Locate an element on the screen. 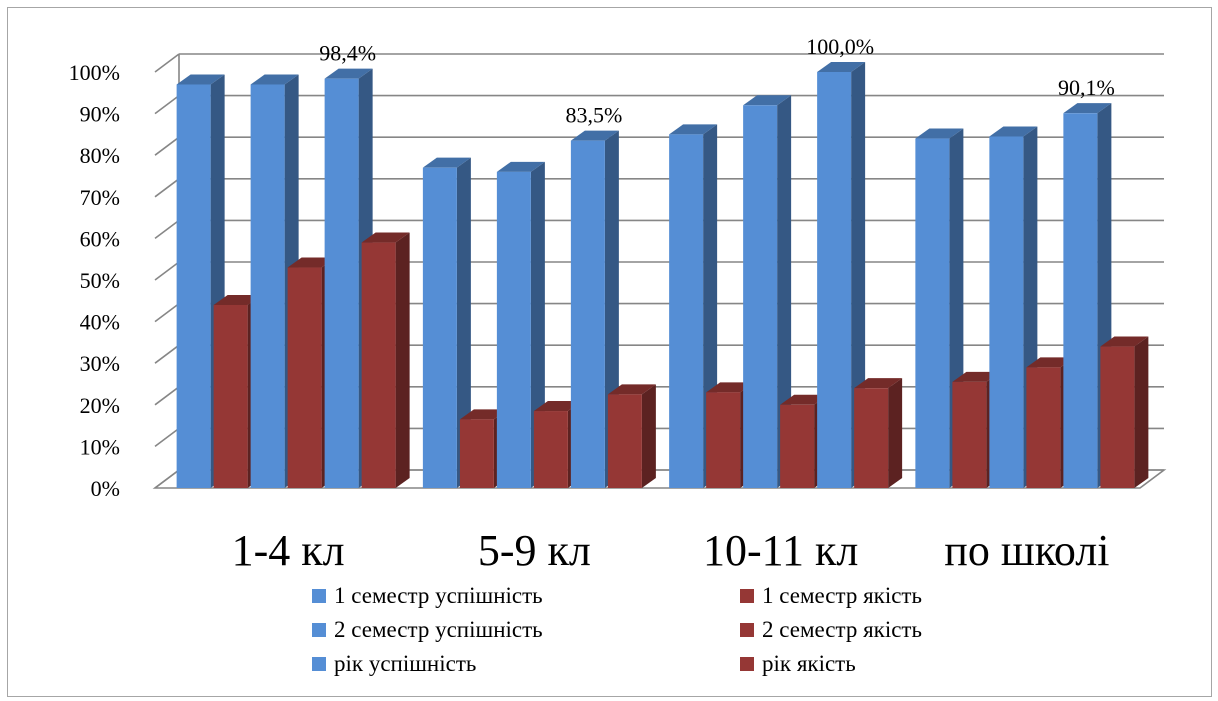  legend-label: 2 семестр успішність is located at coordinates (438, 629).